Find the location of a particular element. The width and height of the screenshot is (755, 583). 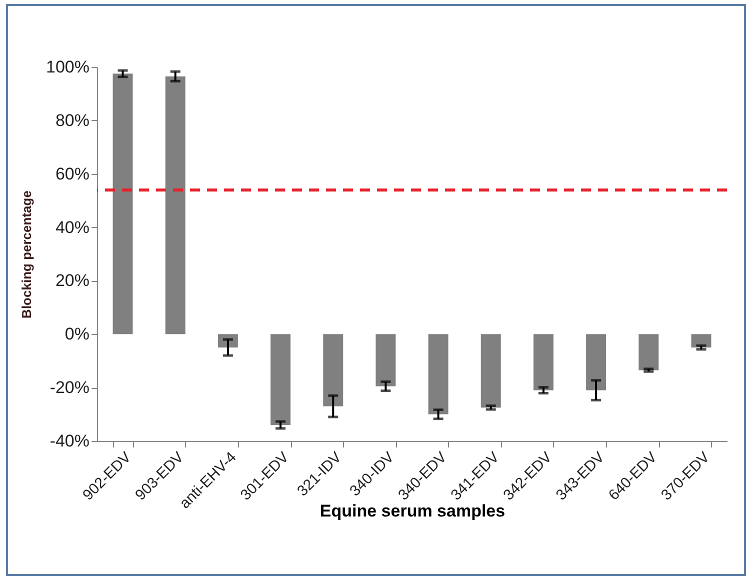

y-tick-label: 20% is located at coordinates (72, 280).